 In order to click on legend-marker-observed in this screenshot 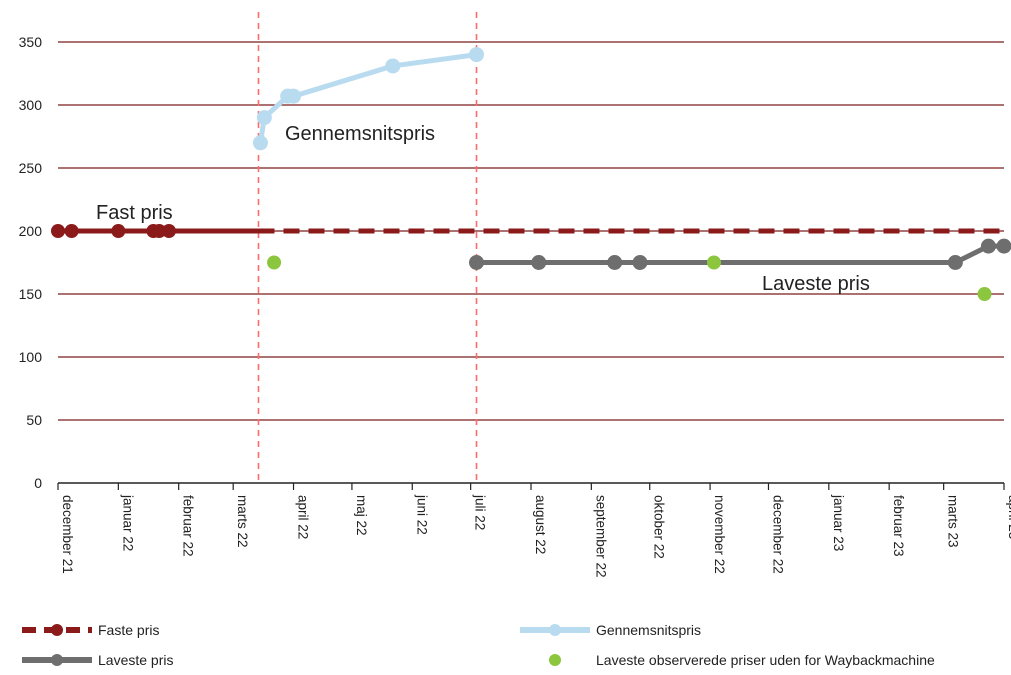, I will do `click(555, 660)`.